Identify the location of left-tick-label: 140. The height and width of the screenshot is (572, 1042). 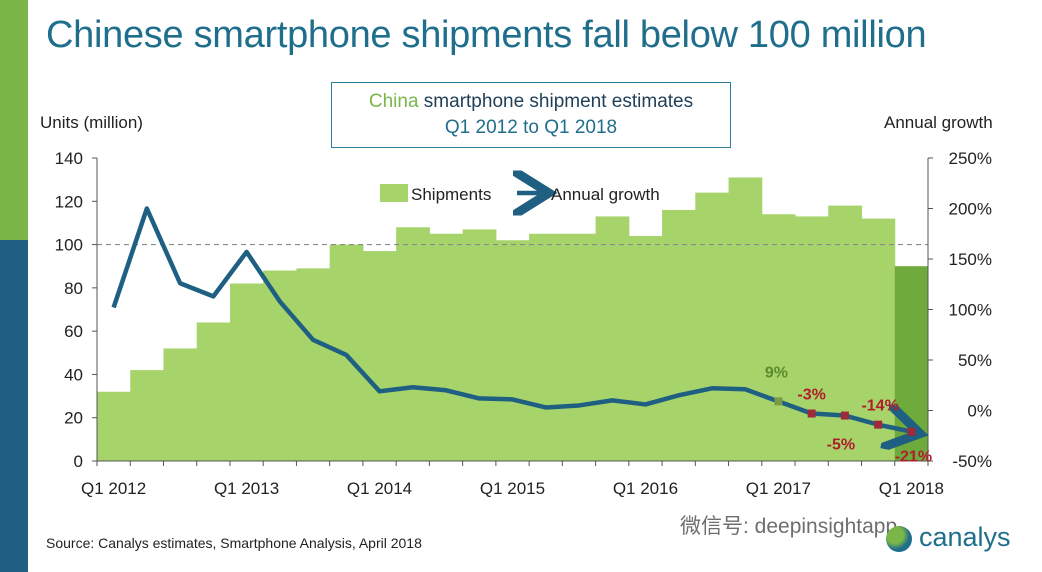
(69, 158).